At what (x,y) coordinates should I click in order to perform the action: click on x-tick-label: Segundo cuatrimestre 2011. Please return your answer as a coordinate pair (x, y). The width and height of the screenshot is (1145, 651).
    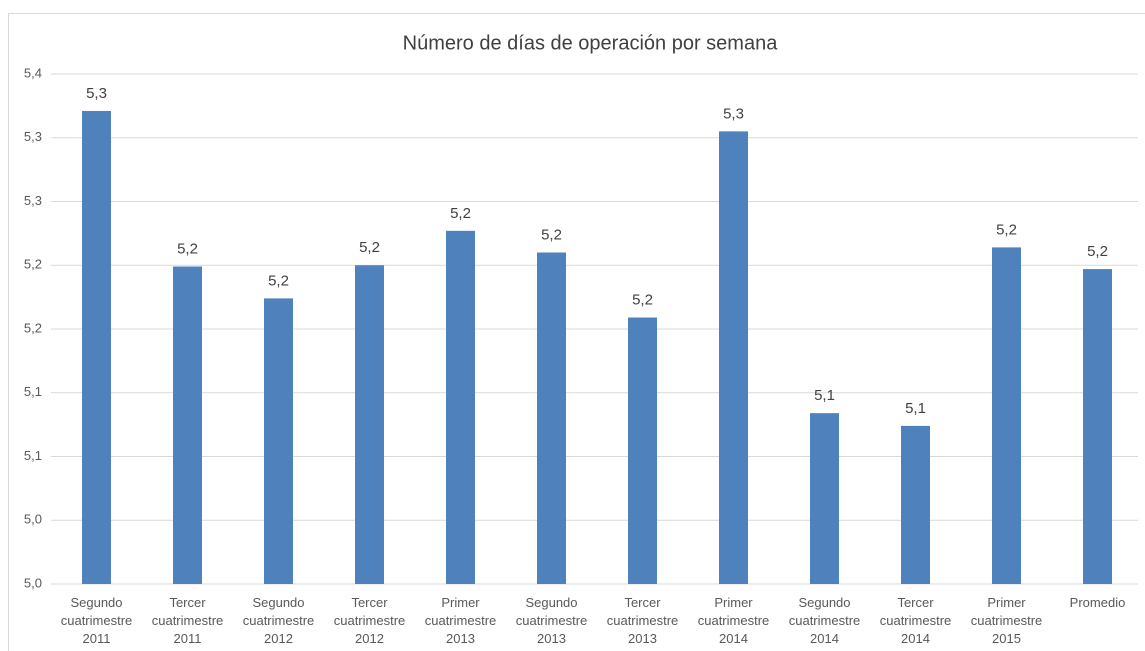
    Looking at the image, I should click on (97, 620).